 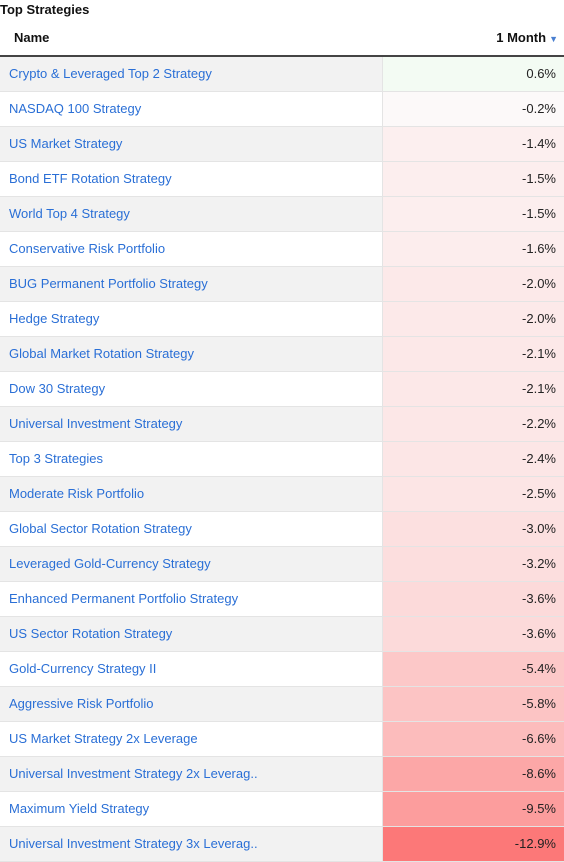 What do you see at coordinates (191, 109) in the screenshot?
I see `strategy-link: NASDAQ 100 Strategy` at bounding box center [191, 109].